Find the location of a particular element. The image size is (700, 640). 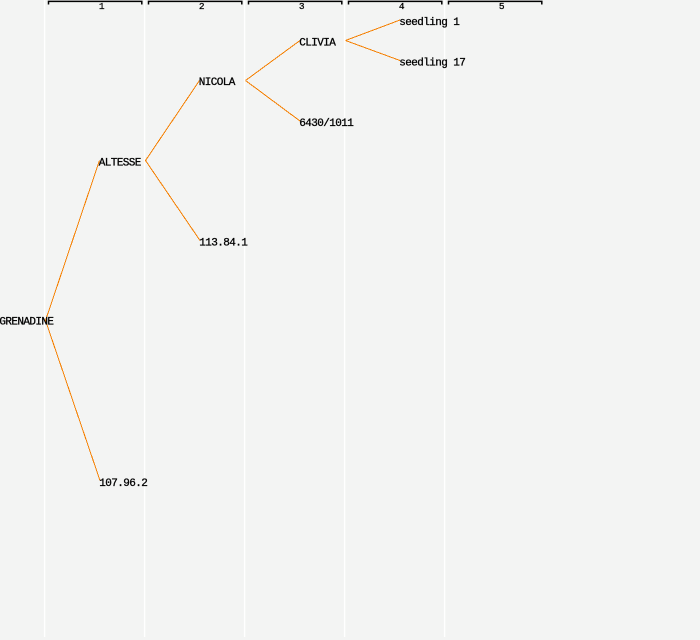

svg-text: seedling 1 is located at coordinates (429, 23).